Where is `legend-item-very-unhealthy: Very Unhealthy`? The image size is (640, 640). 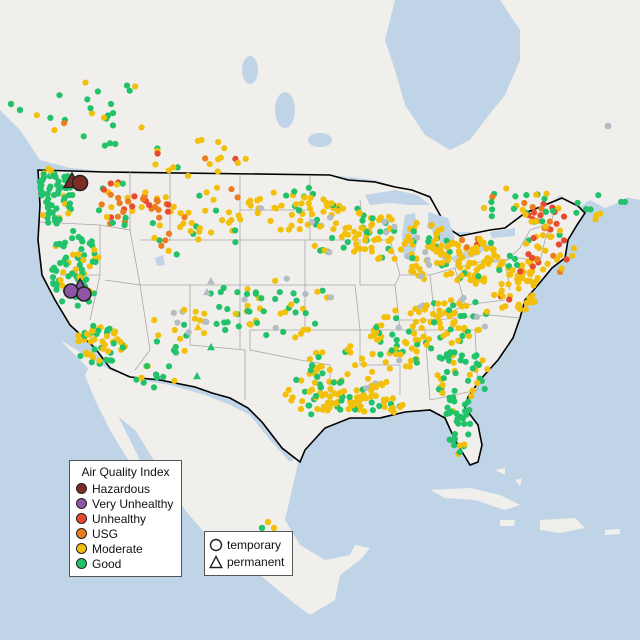
legend-item-very-unhealthy: Very Unhealthy is located at coordinates (124, 503).